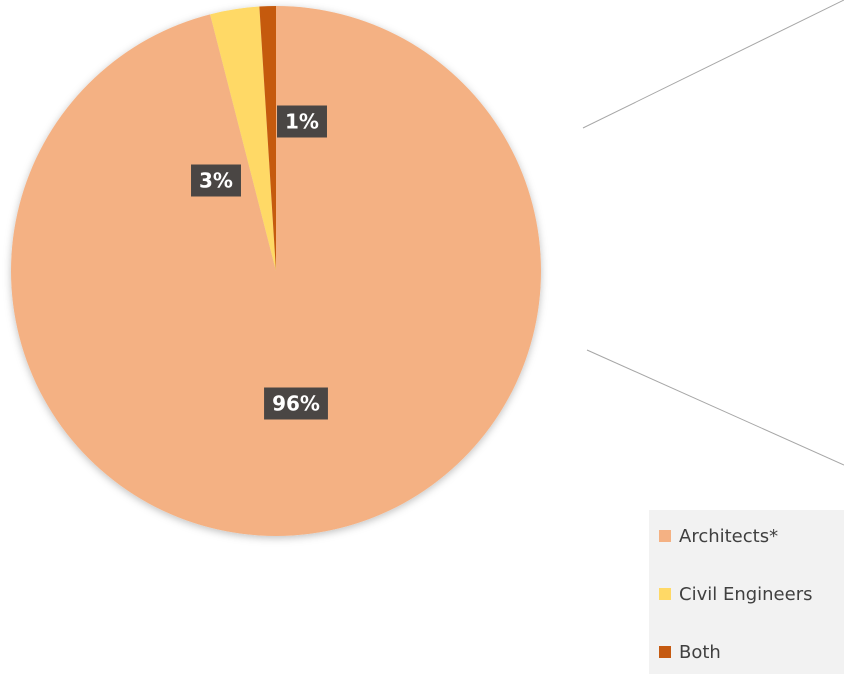 The height and width of the screenshot is (674, 844). I want to click on legend-label: Civil Engineers, so click(746, 594).